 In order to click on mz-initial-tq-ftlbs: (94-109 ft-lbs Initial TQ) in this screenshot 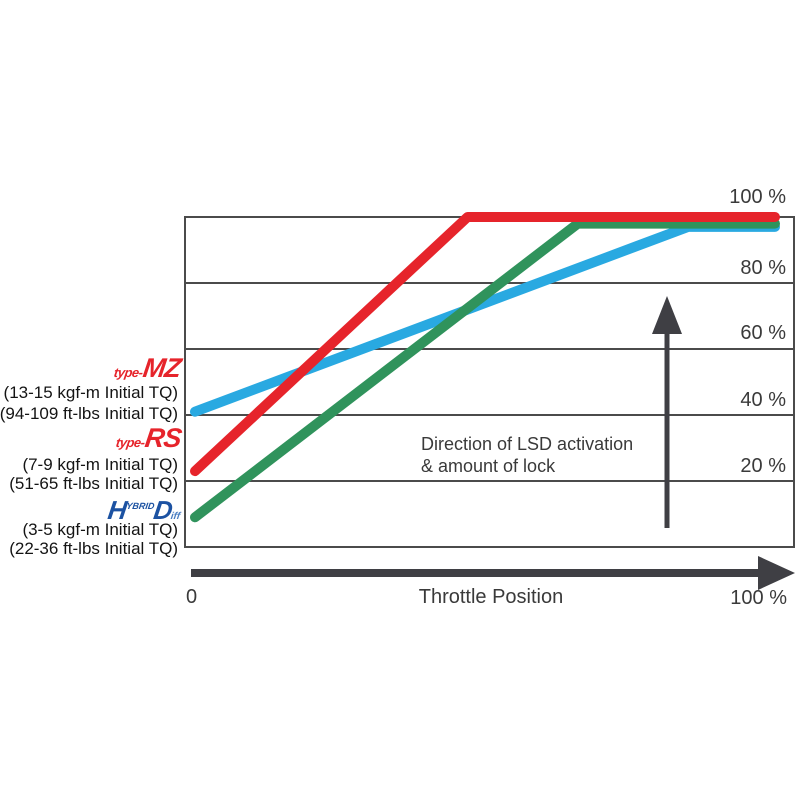, I will do `click(89, 413)`.